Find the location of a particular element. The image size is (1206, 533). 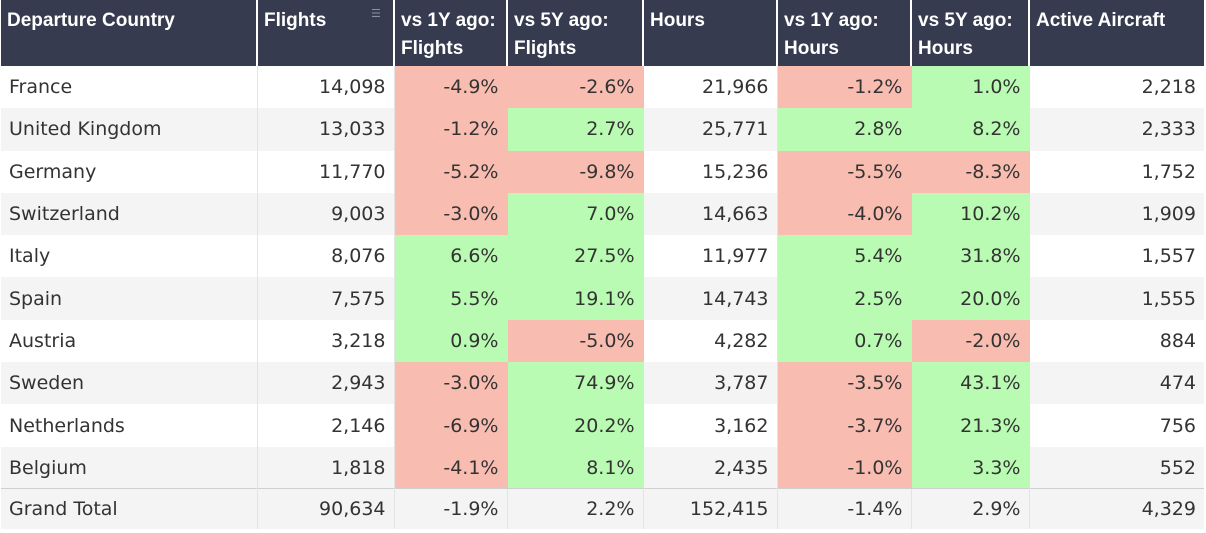

header-label: Hours is located at coordinates (677, 20).